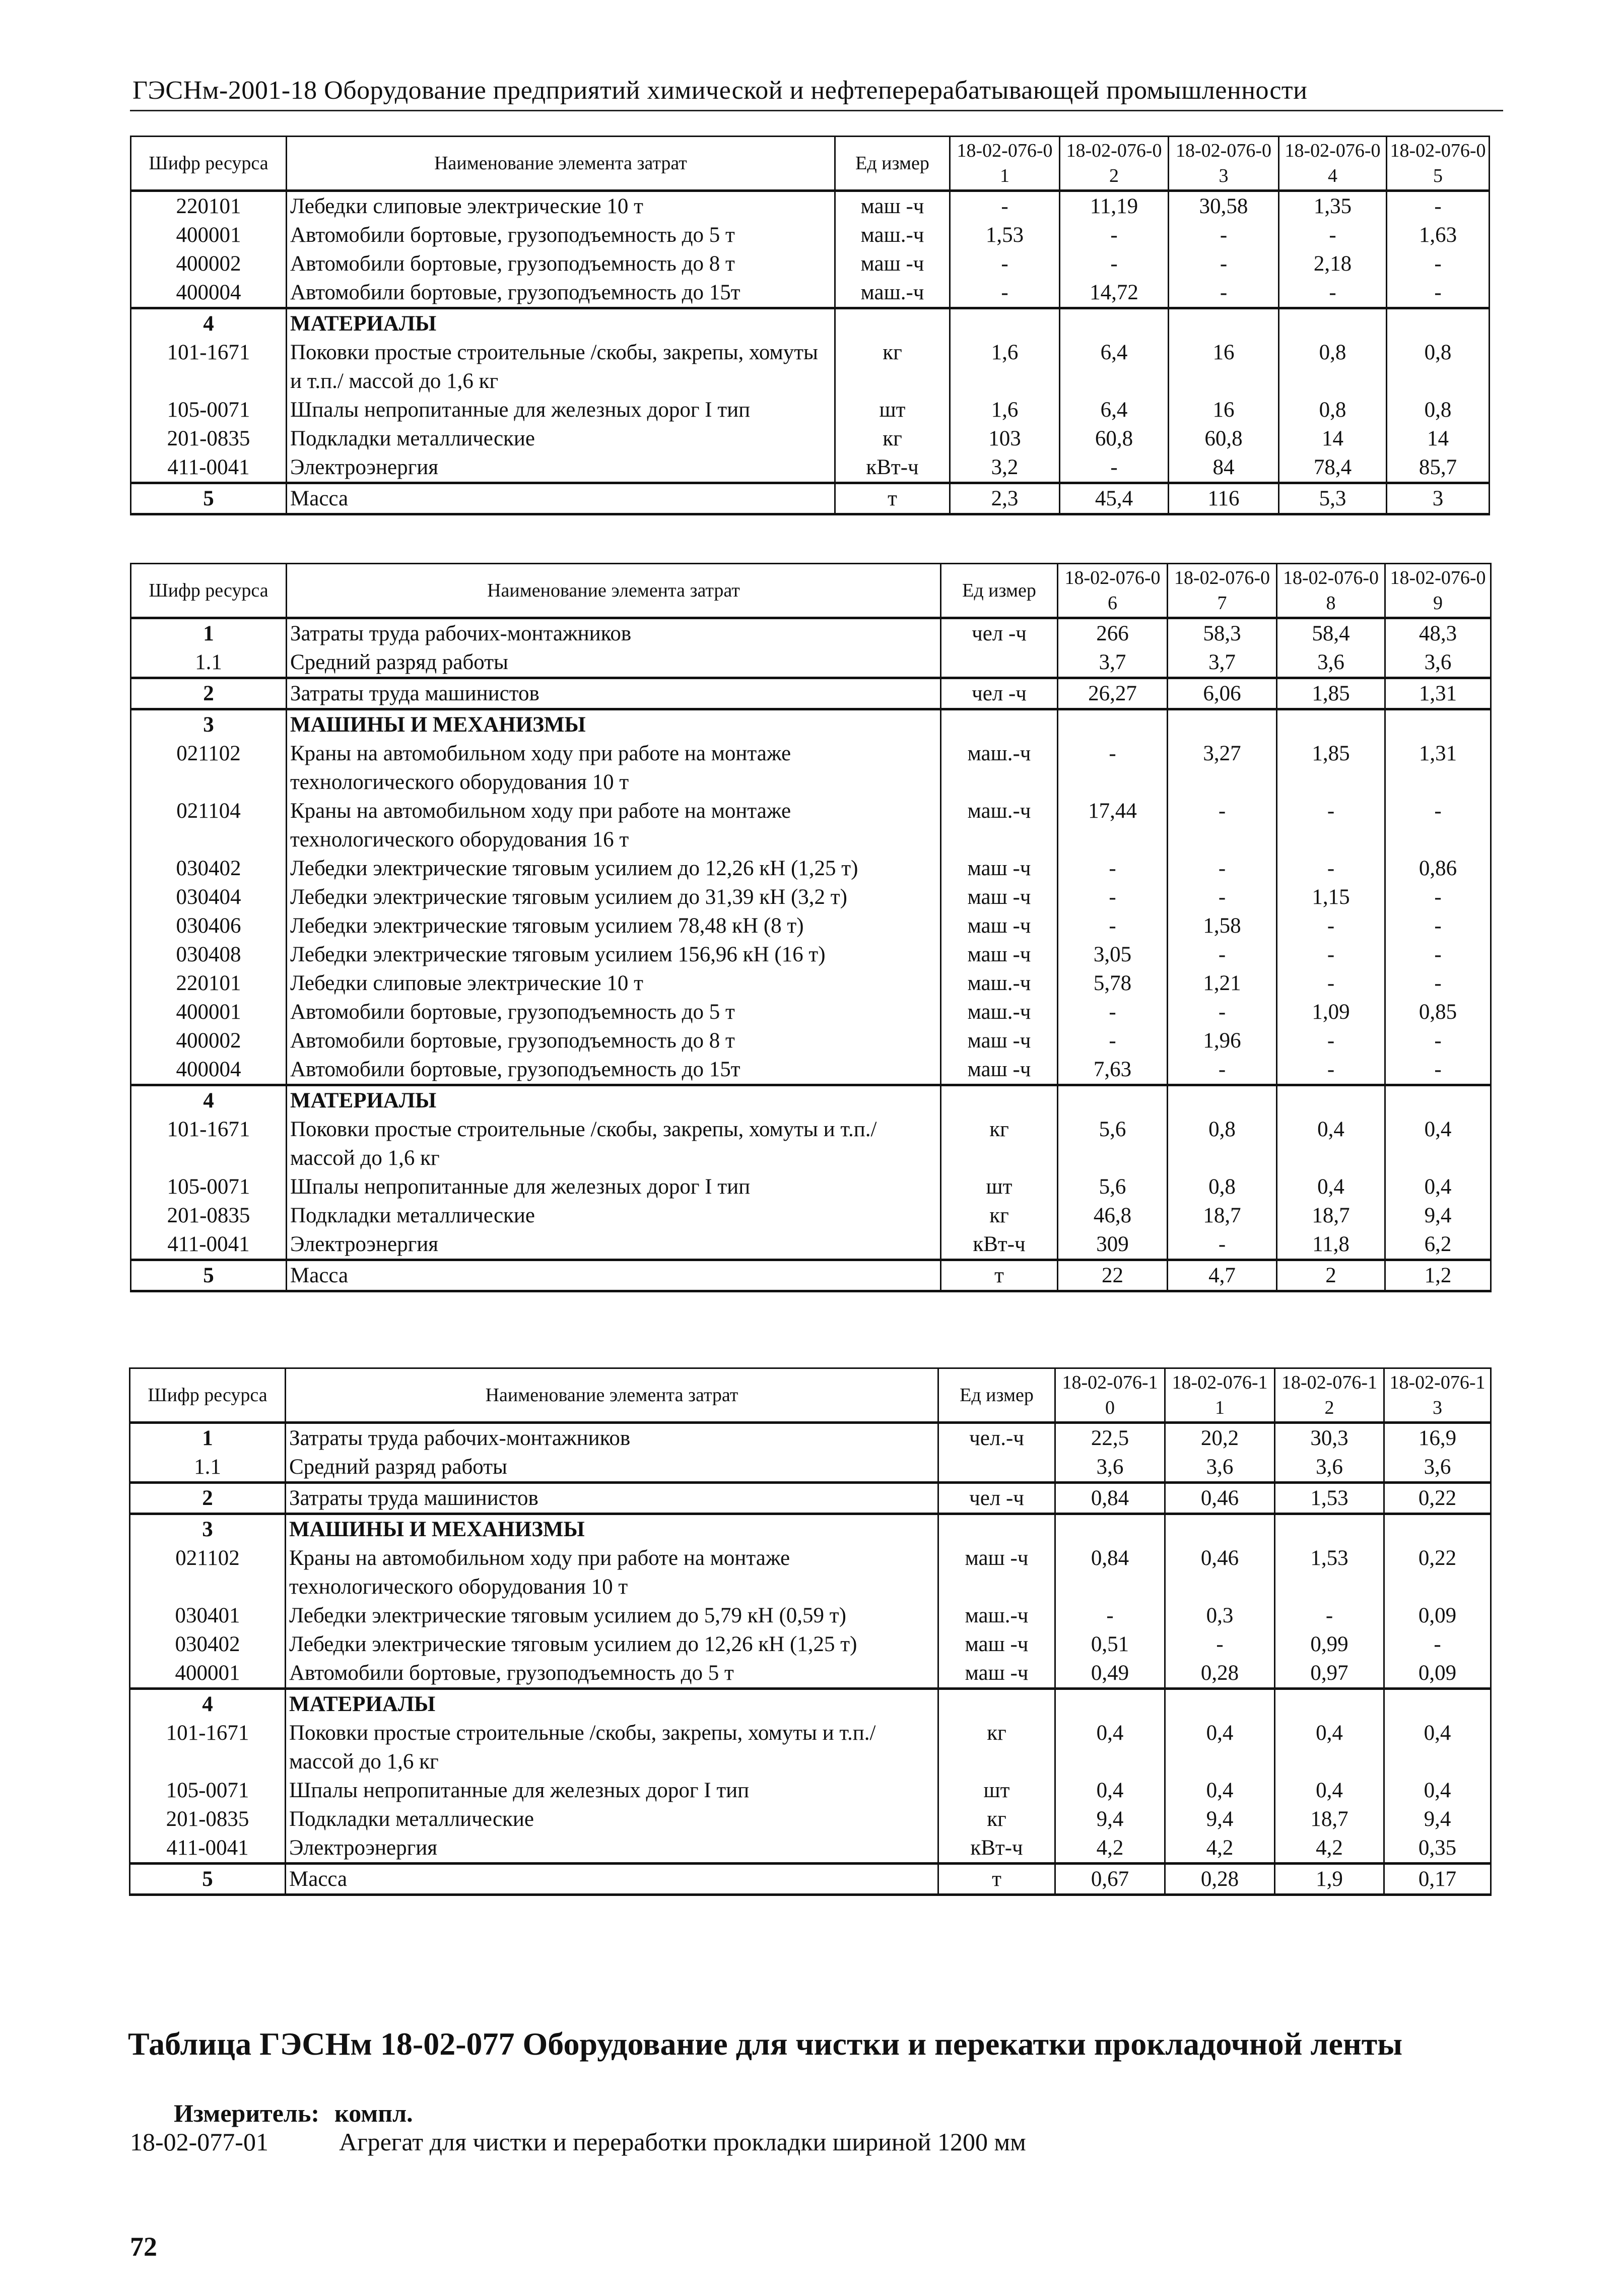 Image resolution: width=1620 pixels, height=2296 pixels. Describe the element at coordinates (207, 1498) in the screenshot. I see `resource-code: 2` at that location.